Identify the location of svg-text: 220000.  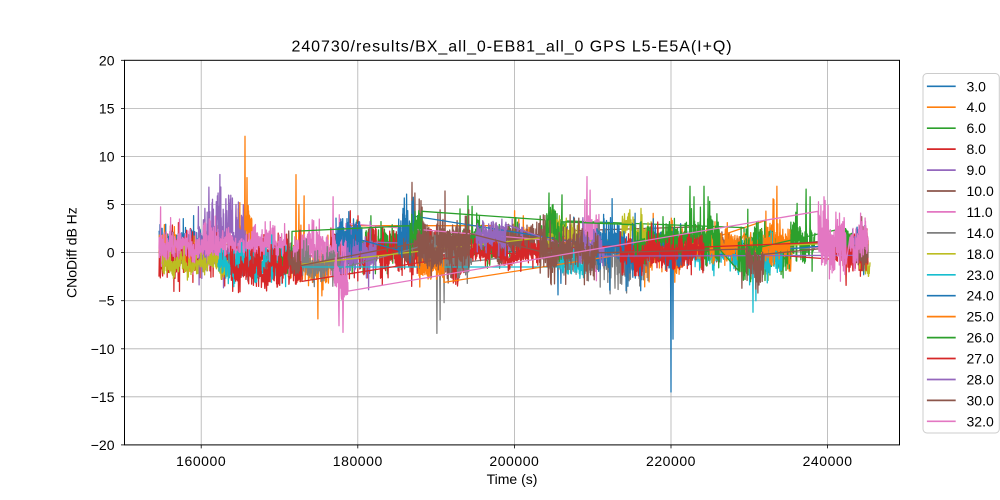
(671, 461).